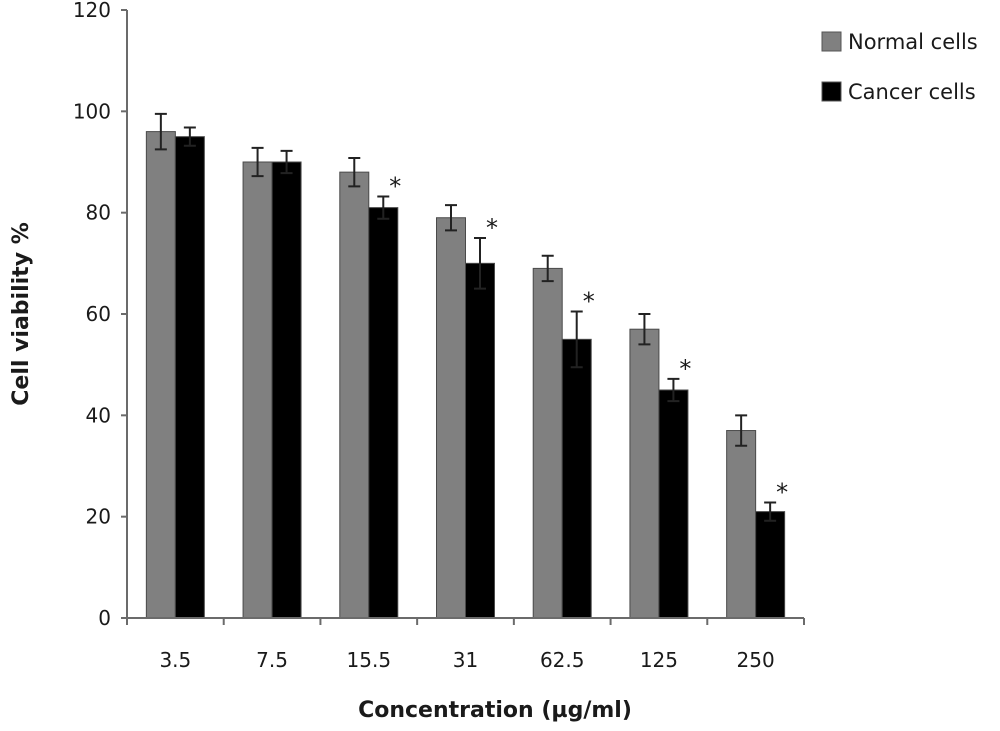 The image size is (1000, 731). I want to click on y-axis-ticks: 0 20 40 60 80 100 120, so click(100, 315).